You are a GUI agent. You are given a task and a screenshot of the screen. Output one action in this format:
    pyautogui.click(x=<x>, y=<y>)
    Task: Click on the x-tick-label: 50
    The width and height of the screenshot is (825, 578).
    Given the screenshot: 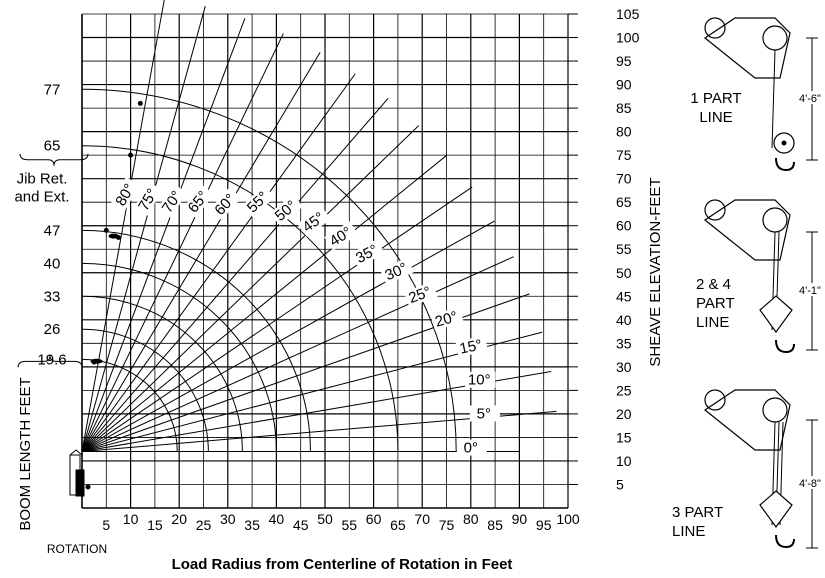 What is the action you would take?
    pyautogui.click(x=325, y=519)
    